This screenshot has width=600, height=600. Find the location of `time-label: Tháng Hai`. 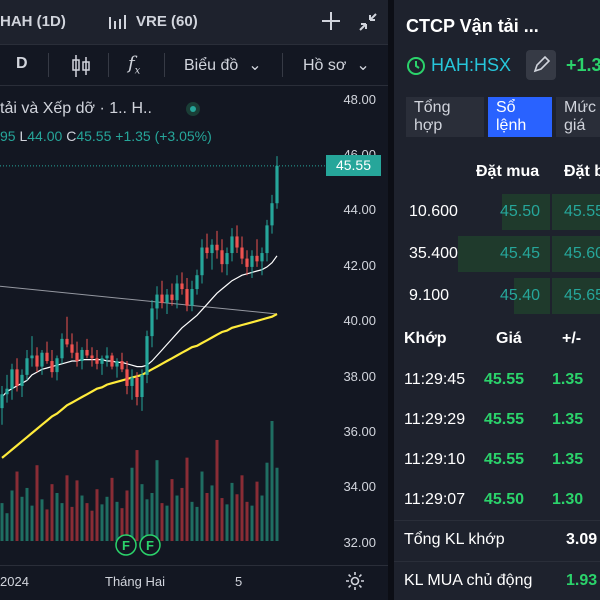

time-label: Tháng Hai is located at coordinates (135, 581).